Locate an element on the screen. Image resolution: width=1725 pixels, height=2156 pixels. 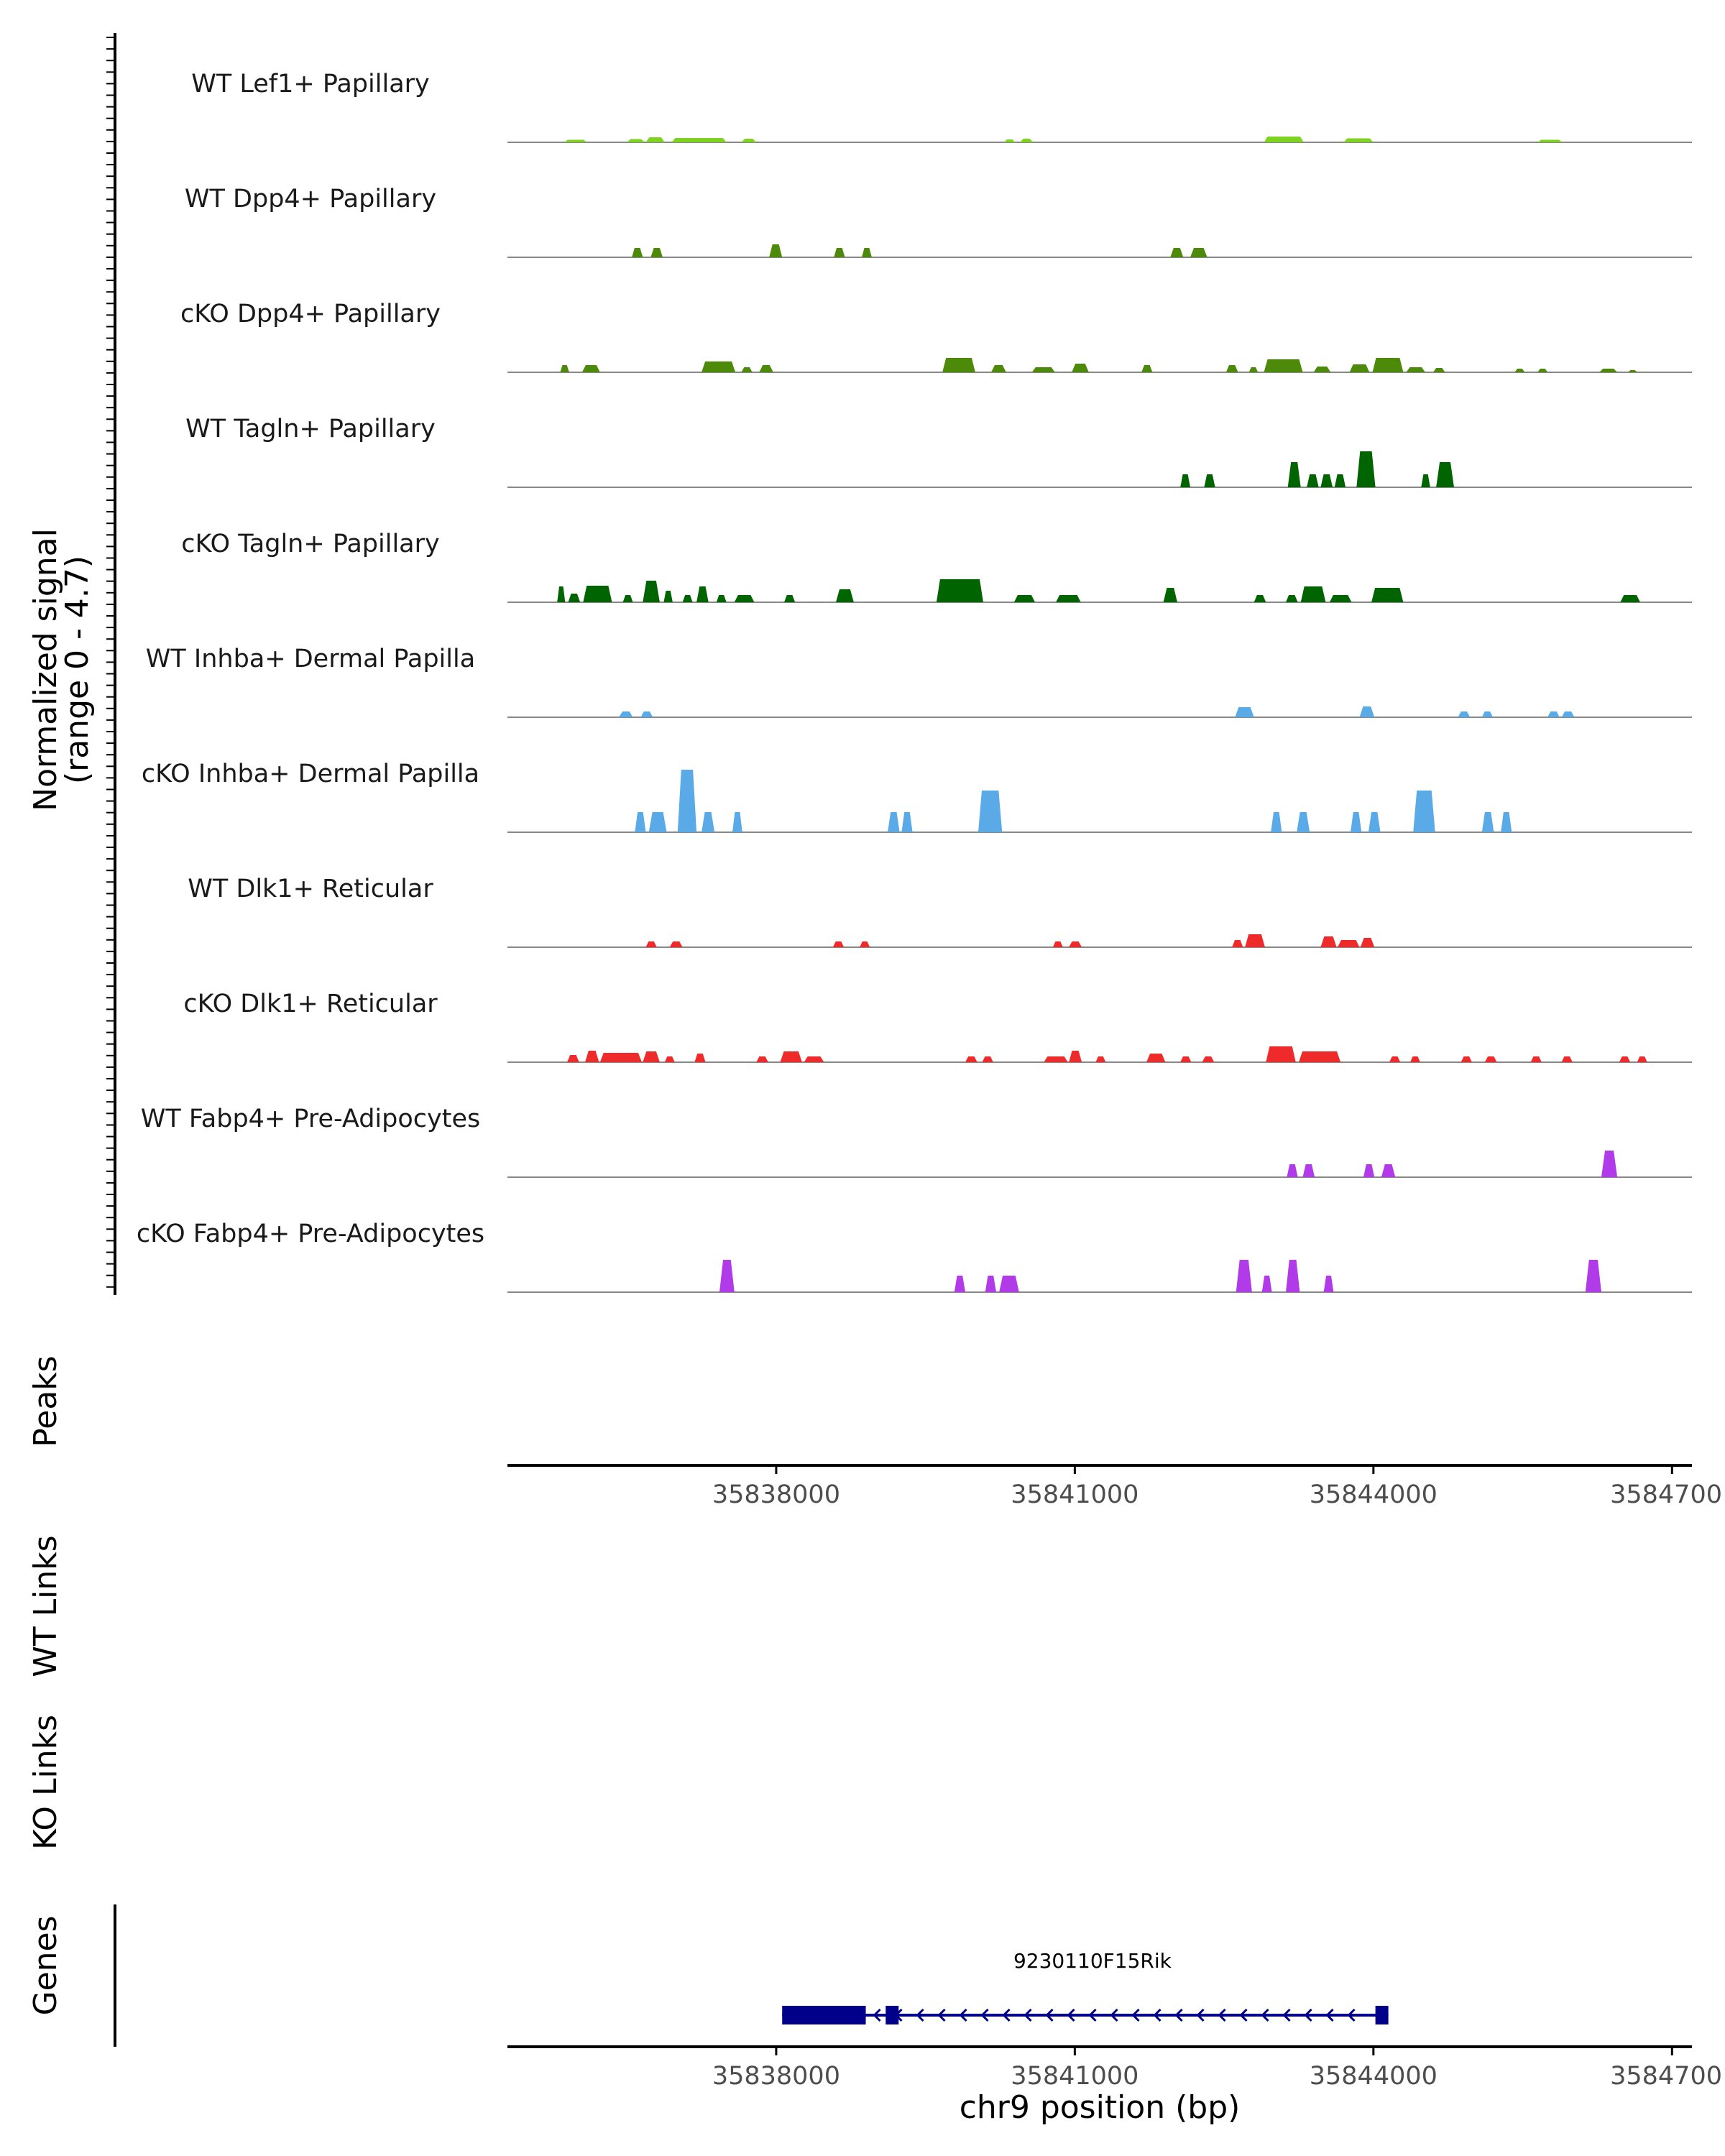
track-label: cKO Tagln+ Papillary is located at coordinates (310, 544).